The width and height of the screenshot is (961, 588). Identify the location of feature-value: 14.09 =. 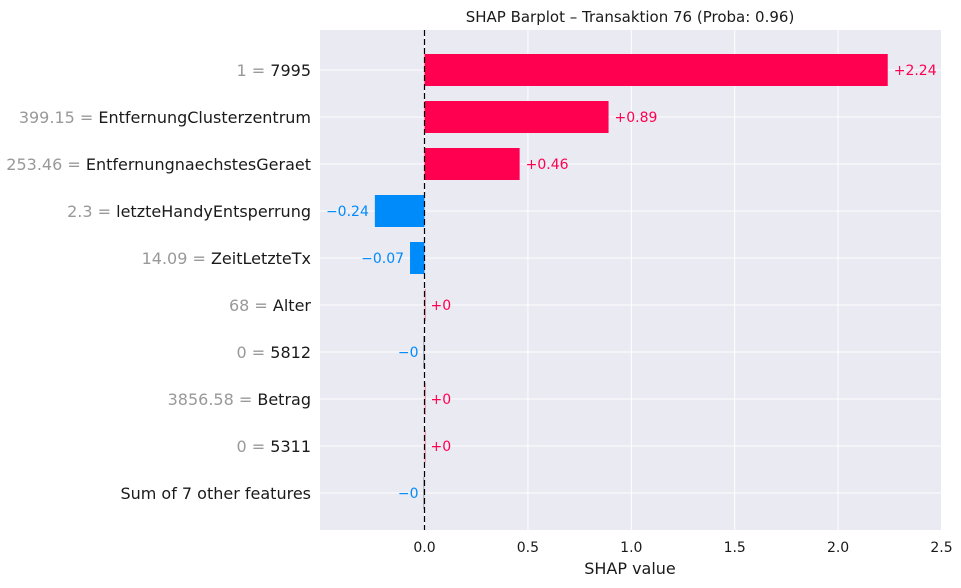
(176, 258).